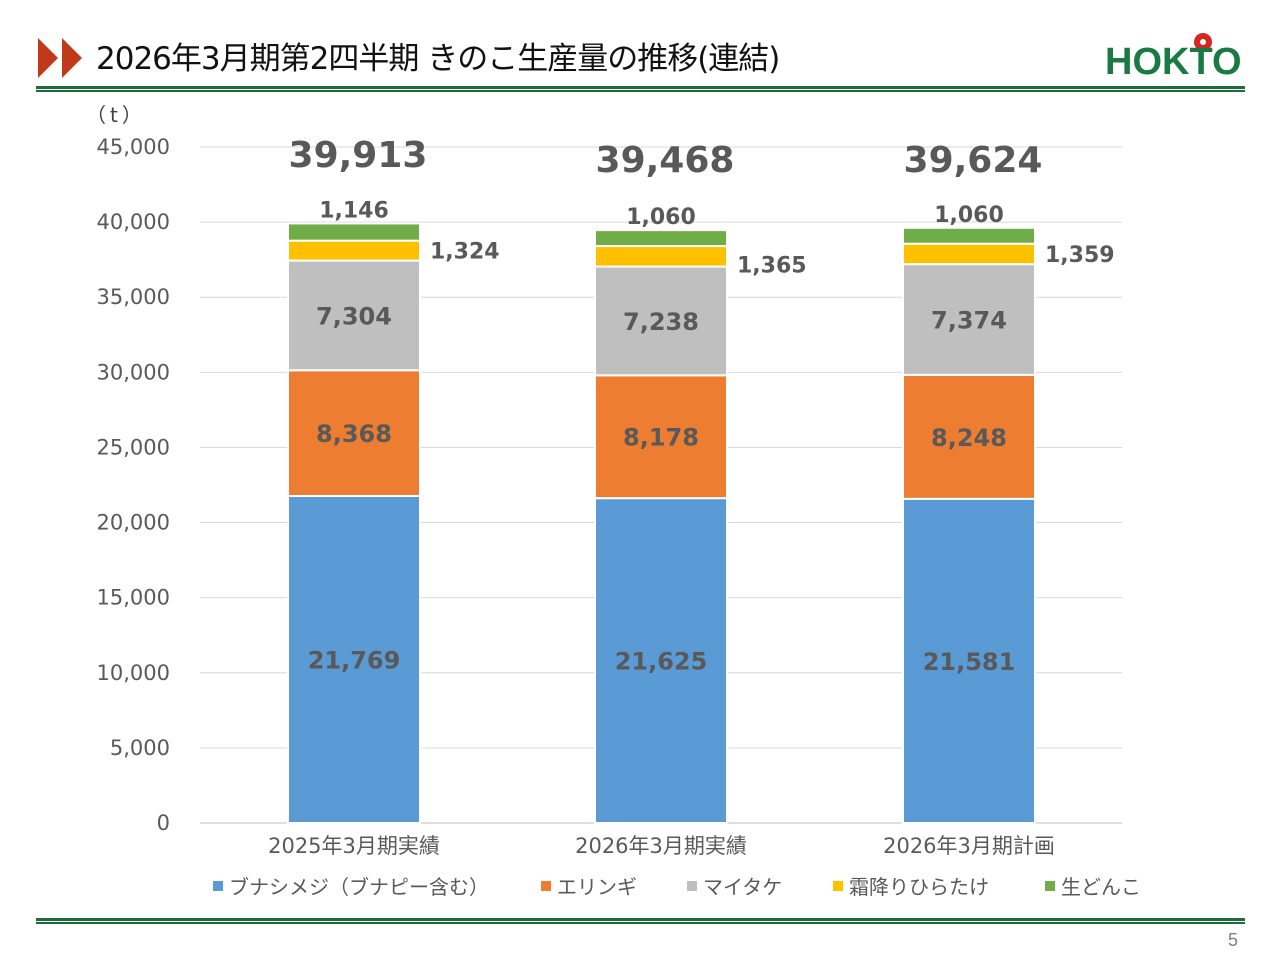 This screenshot has width=1280, height=960. Describe the element at coordinates (133, 447) in the screenshot. I see `y-tick-label: 25,000` at that location.